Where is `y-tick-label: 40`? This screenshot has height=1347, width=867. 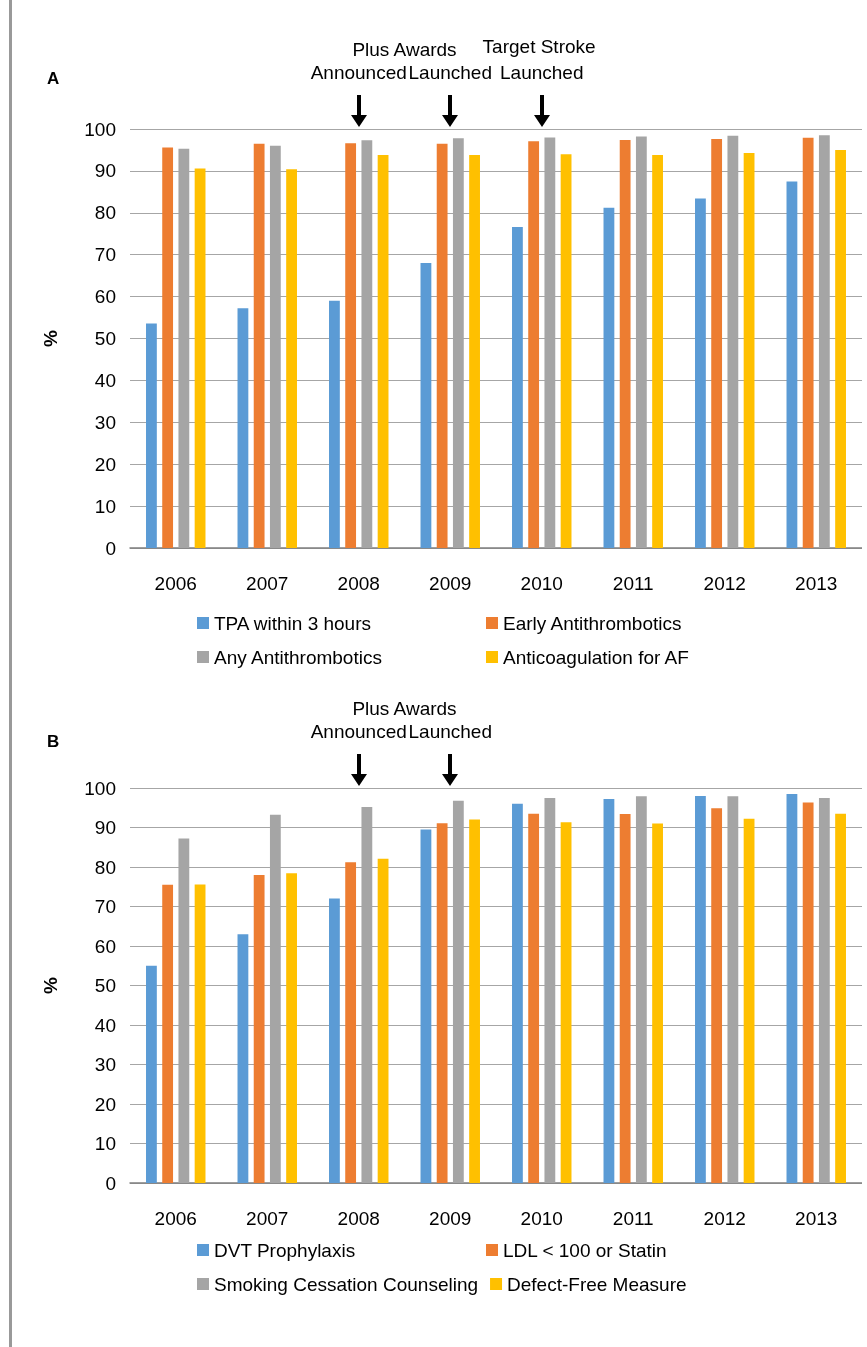
y-tick-label: 40 is located at coordinates (105, 1025).